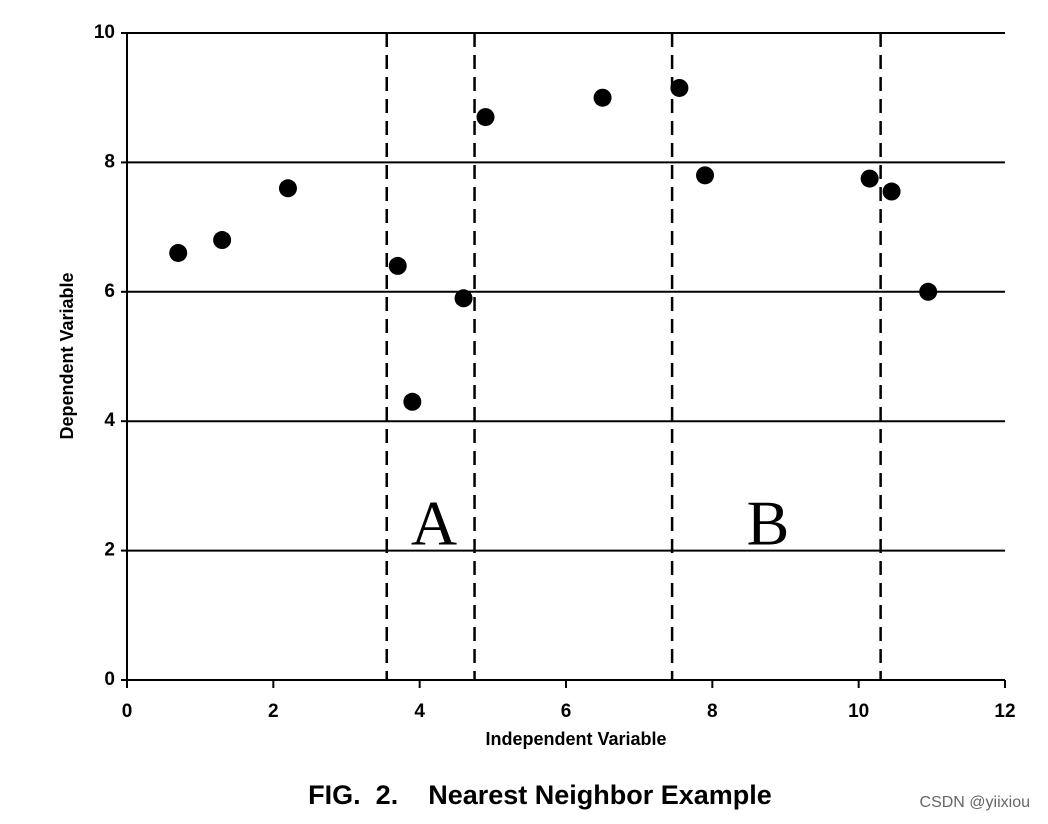 The width and height of the screenshot is (1048, 824). Describe the element at coordinates (768, 523) in the screenshot. I see `annotation: B` at that location.